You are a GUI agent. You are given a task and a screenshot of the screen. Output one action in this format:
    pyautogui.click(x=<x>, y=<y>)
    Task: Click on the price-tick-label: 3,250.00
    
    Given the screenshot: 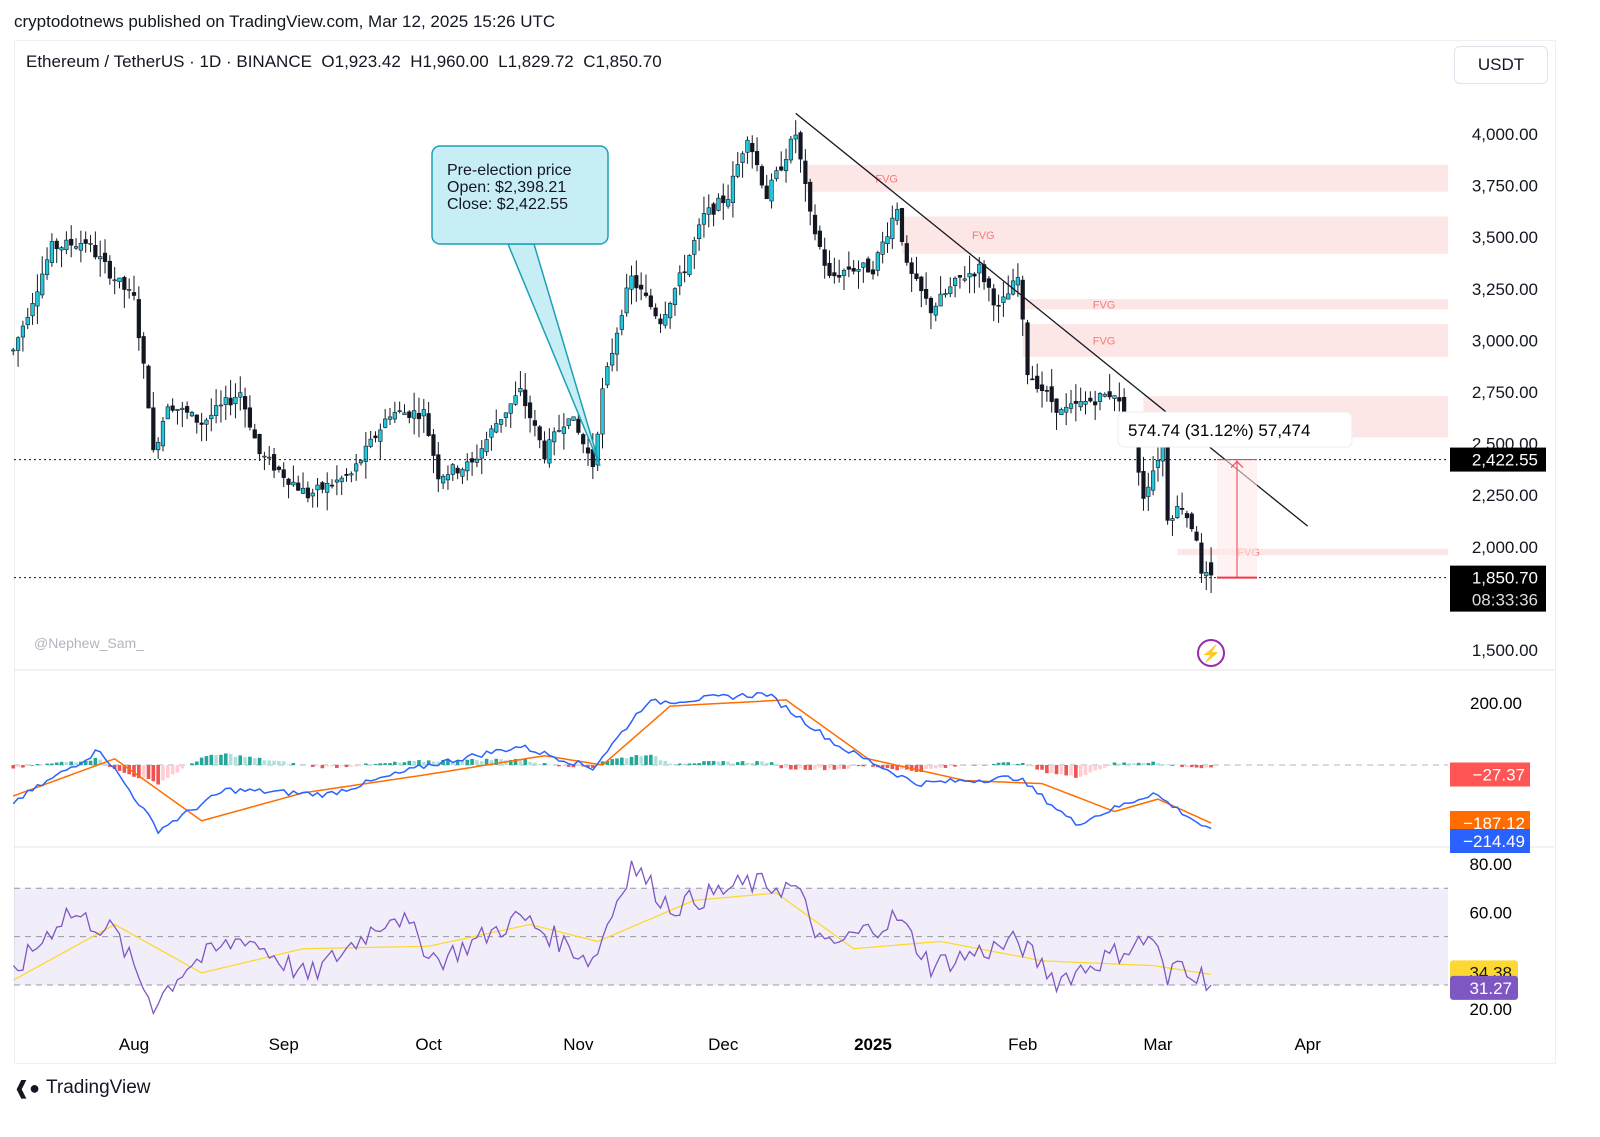 What is the action you would take?
    pyautogui.click(x=1505, y=289)
    